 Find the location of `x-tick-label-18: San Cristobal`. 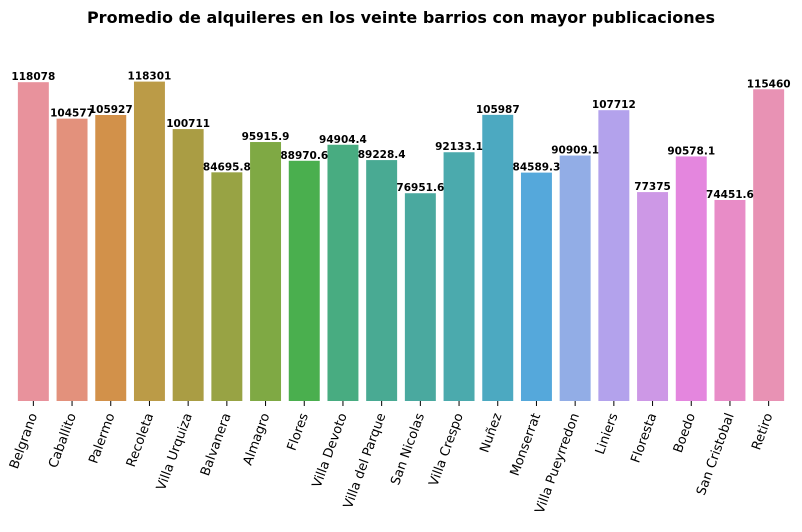

x-tick-label-18: San Cristobal is located at coordinates (716, 454).